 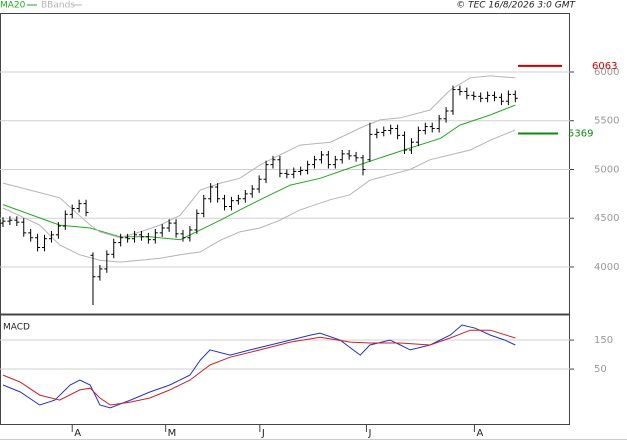 What do you see at coordinates (604, 66) in the screenshot?
I see `annotation-label: 6063` at bounding box center [604, 66].